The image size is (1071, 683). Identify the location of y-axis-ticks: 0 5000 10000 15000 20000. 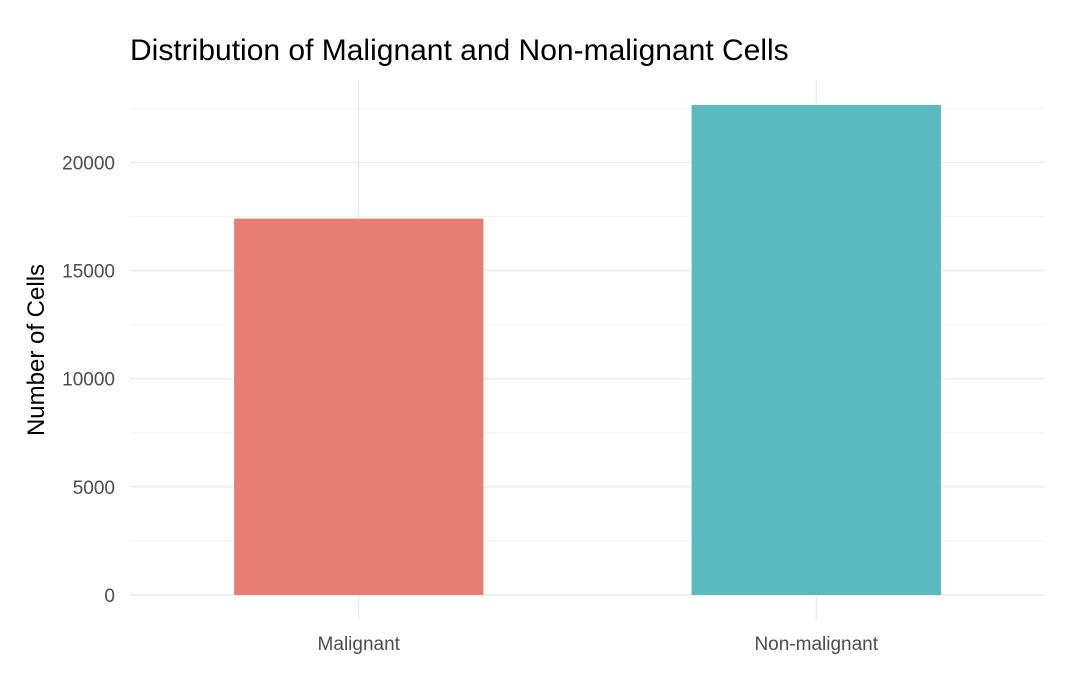
(88, 380).